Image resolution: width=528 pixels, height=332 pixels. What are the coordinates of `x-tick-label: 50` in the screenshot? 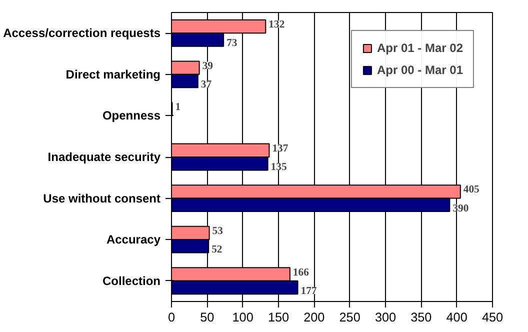 It's located at (207, 317).